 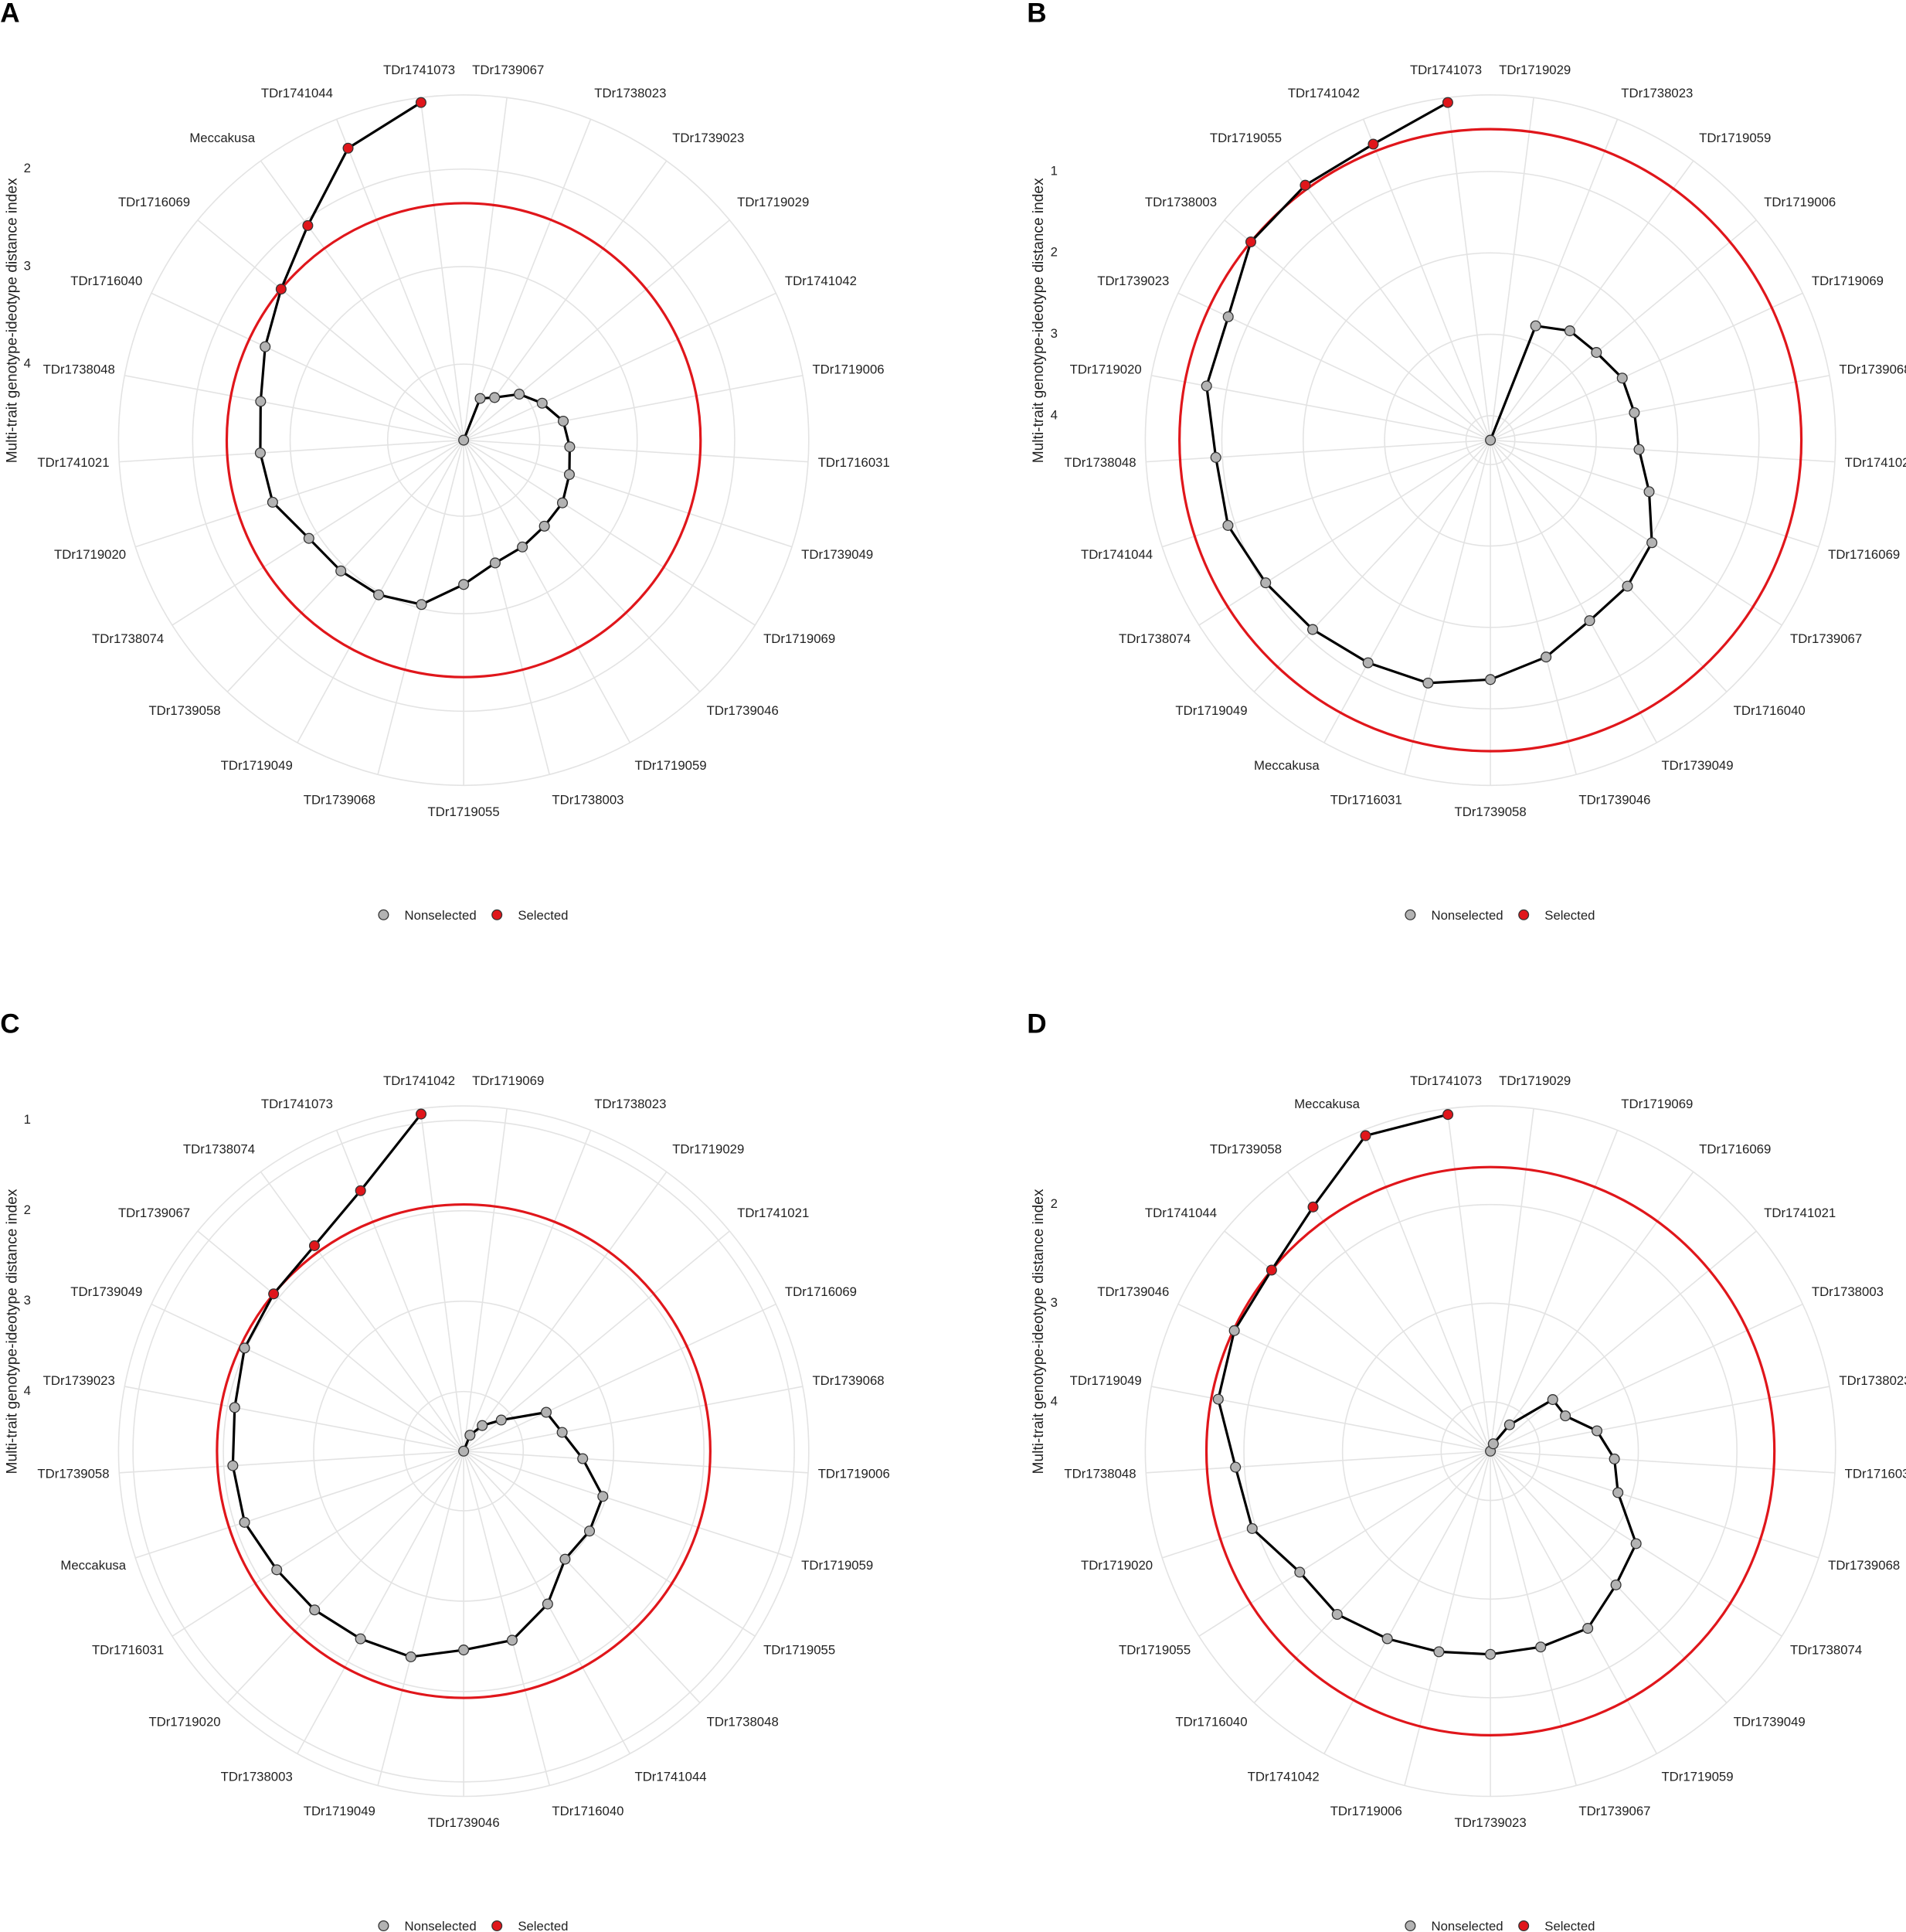 I want to click on threshold-circle, so click(x=463, y=440).